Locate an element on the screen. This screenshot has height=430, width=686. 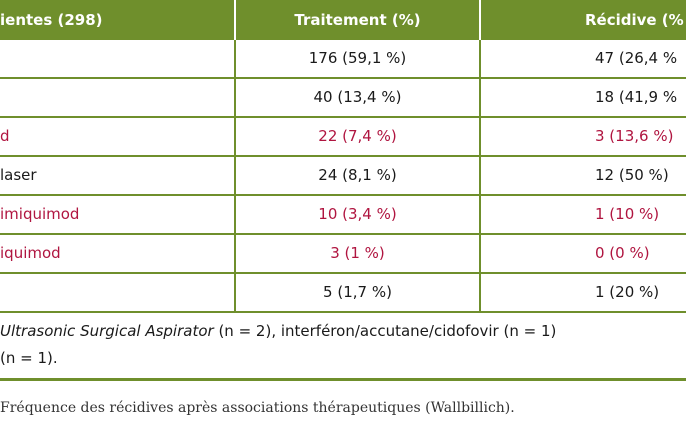
table-cell: 40 (13,4 %) is located at coordinates (357, 97).